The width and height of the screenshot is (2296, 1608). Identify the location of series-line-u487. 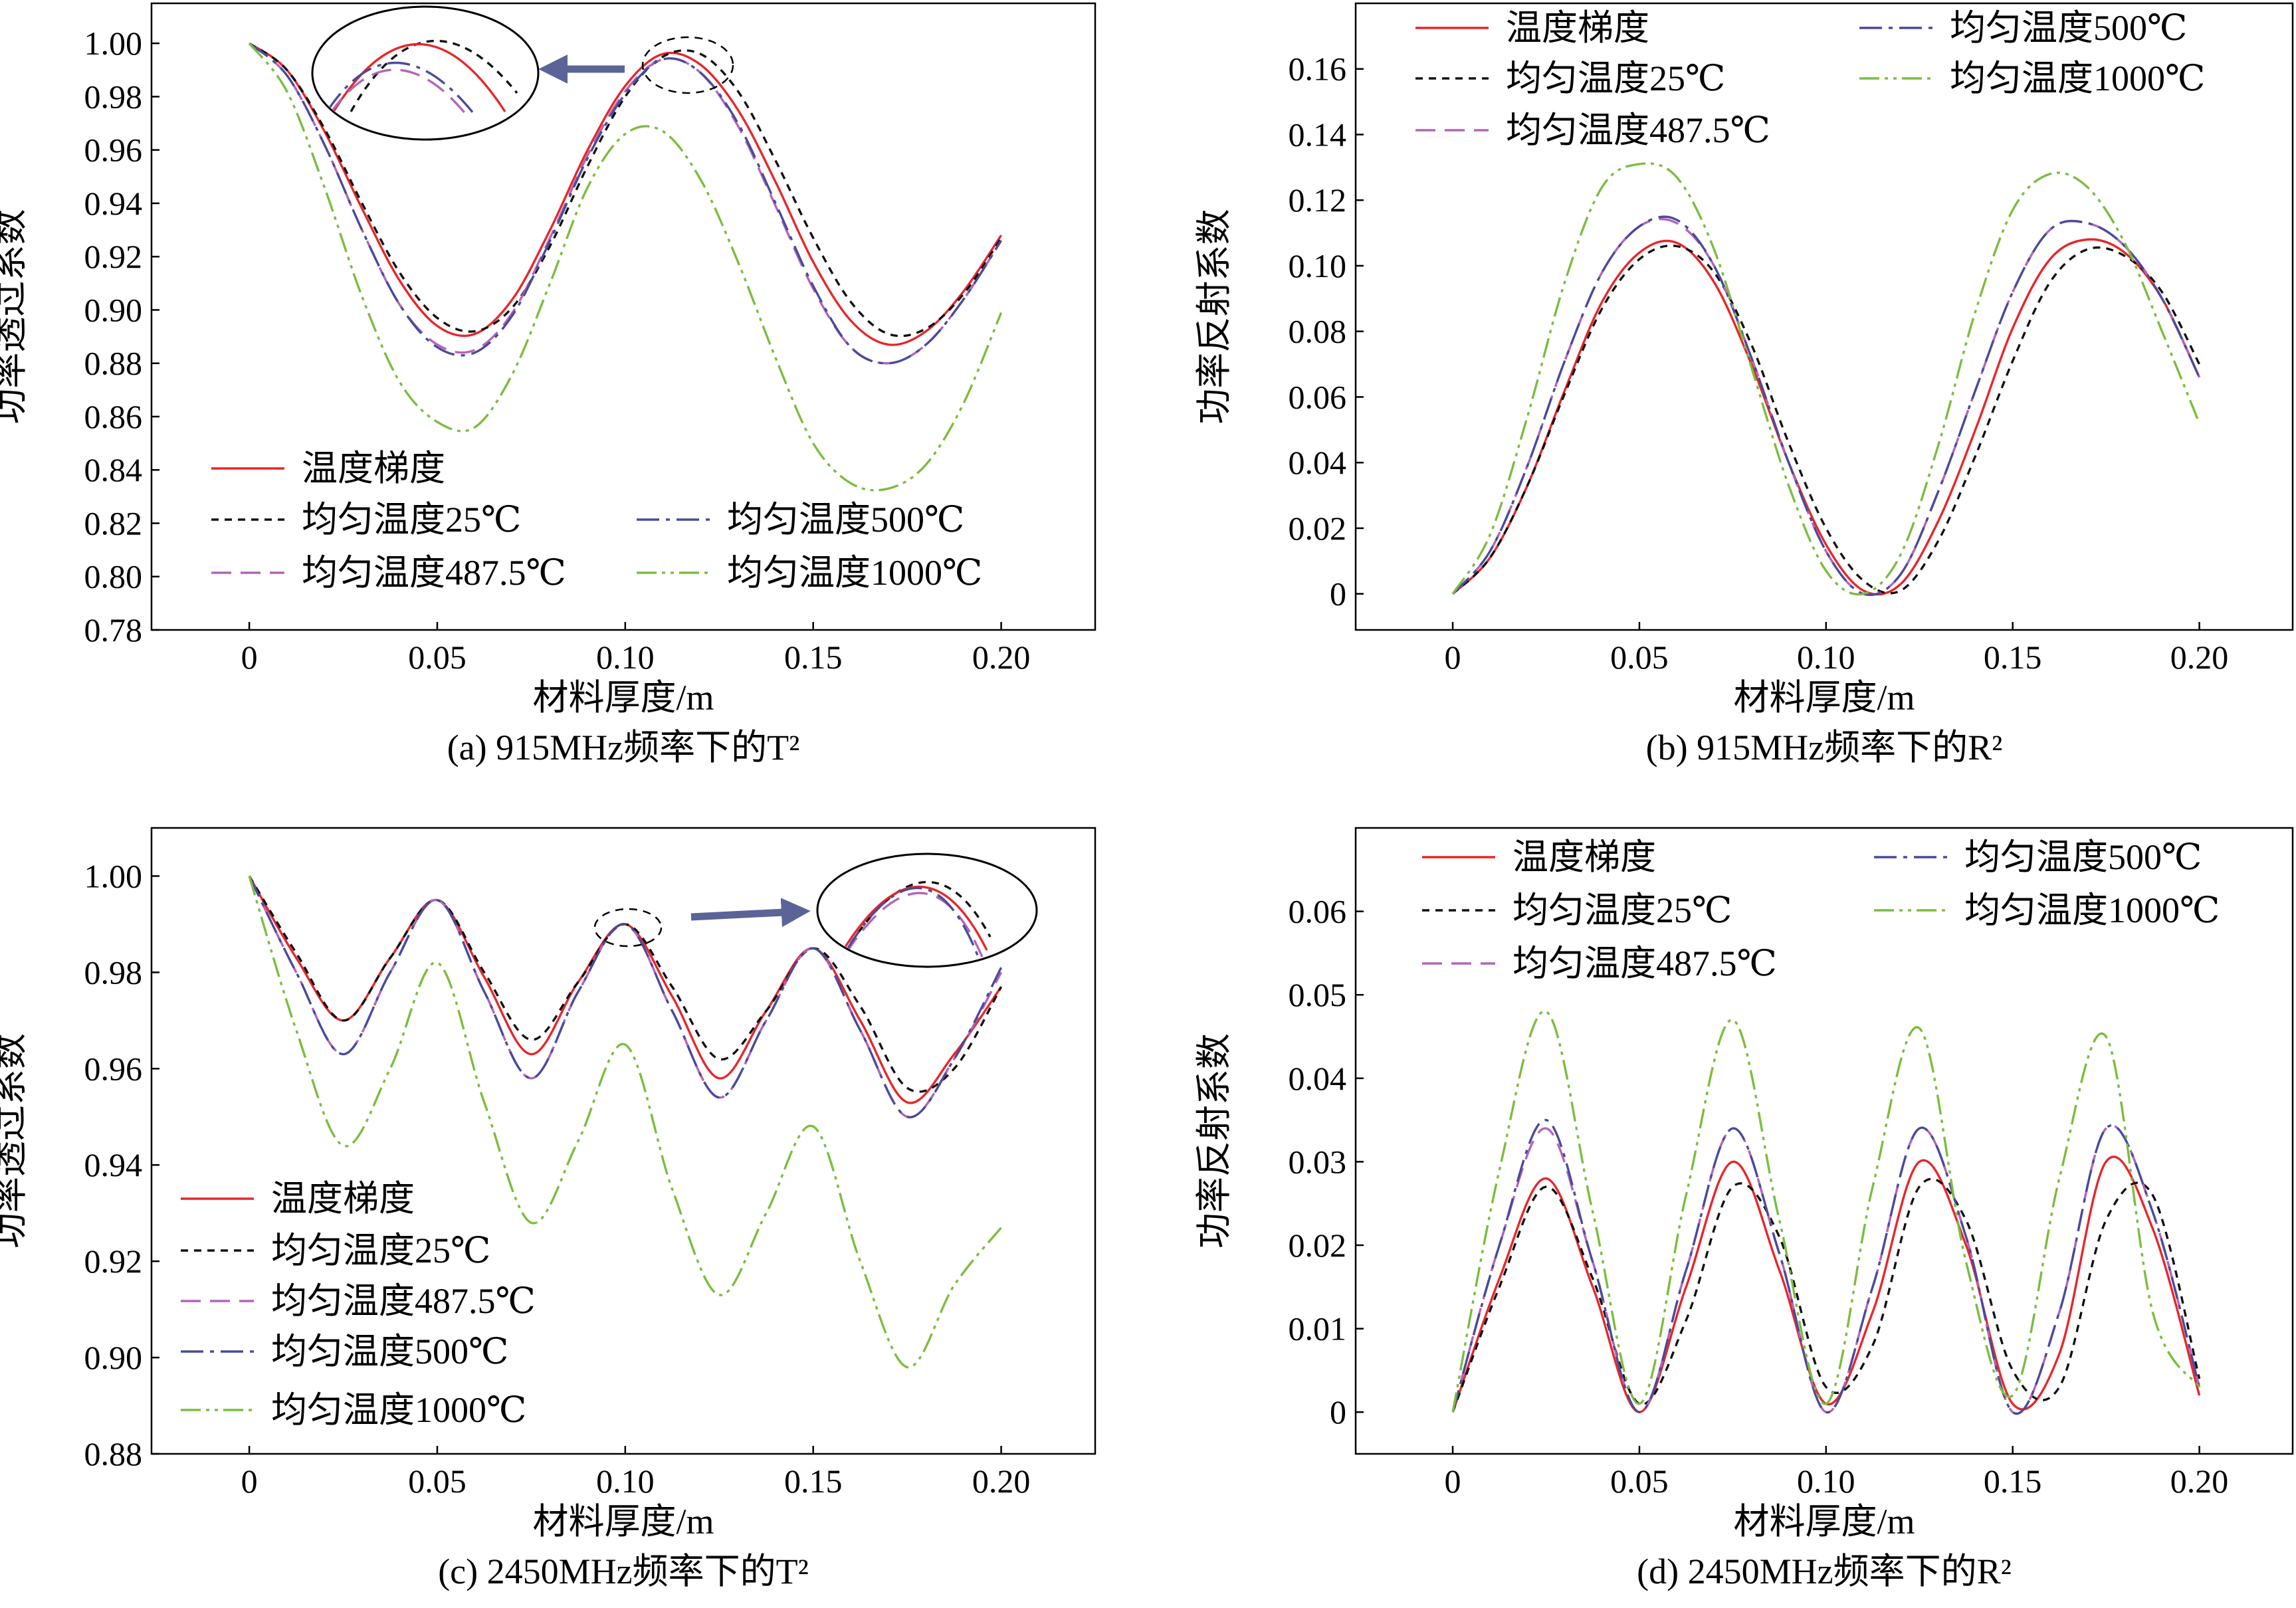
(1826, 407).